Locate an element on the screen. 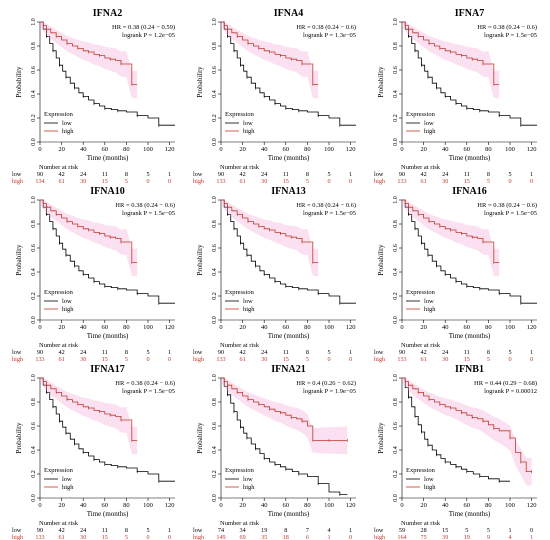 Image resolution: width=550 pixels, height=540 pixels. risk-count-high: 30 is located at coordinates (445, 359).